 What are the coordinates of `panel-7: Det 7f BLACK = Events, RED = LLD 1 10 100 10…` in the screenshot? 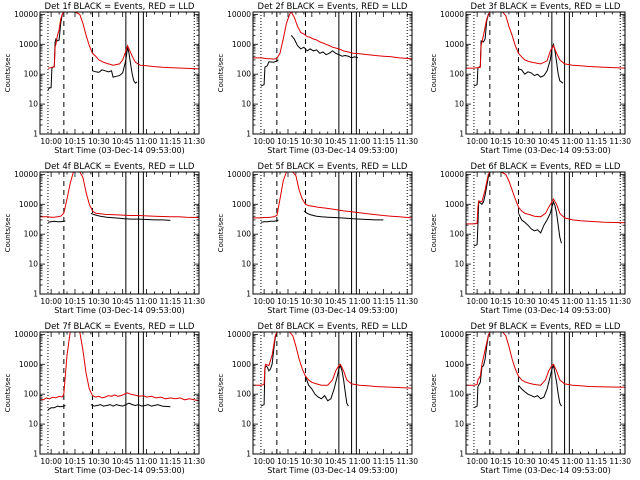 It's located at (104, 398).